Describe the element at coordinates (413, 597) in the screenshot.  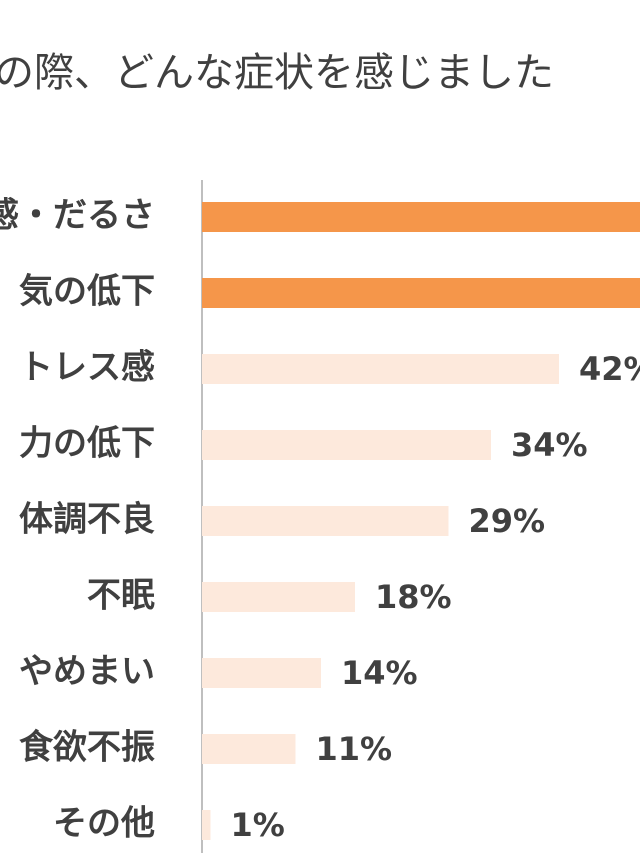
I see `value-label: 18%` at that location.